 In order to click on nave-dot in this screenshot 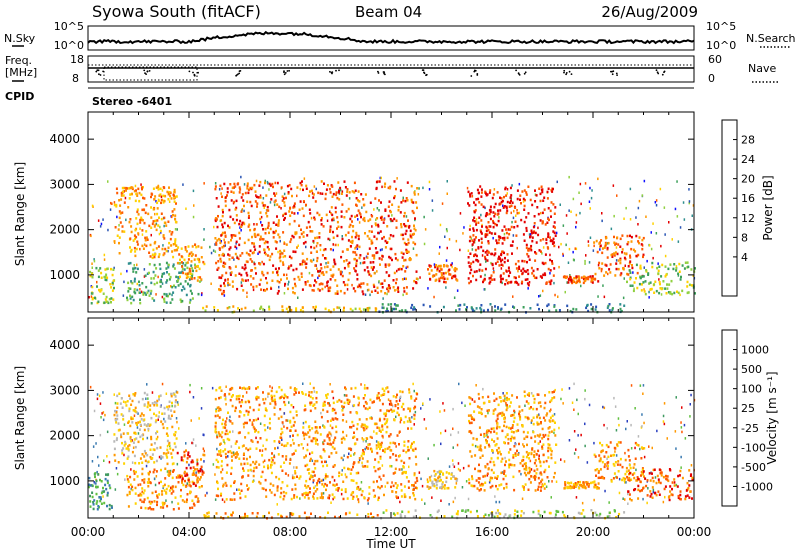, I will do `click(616, 73)`.